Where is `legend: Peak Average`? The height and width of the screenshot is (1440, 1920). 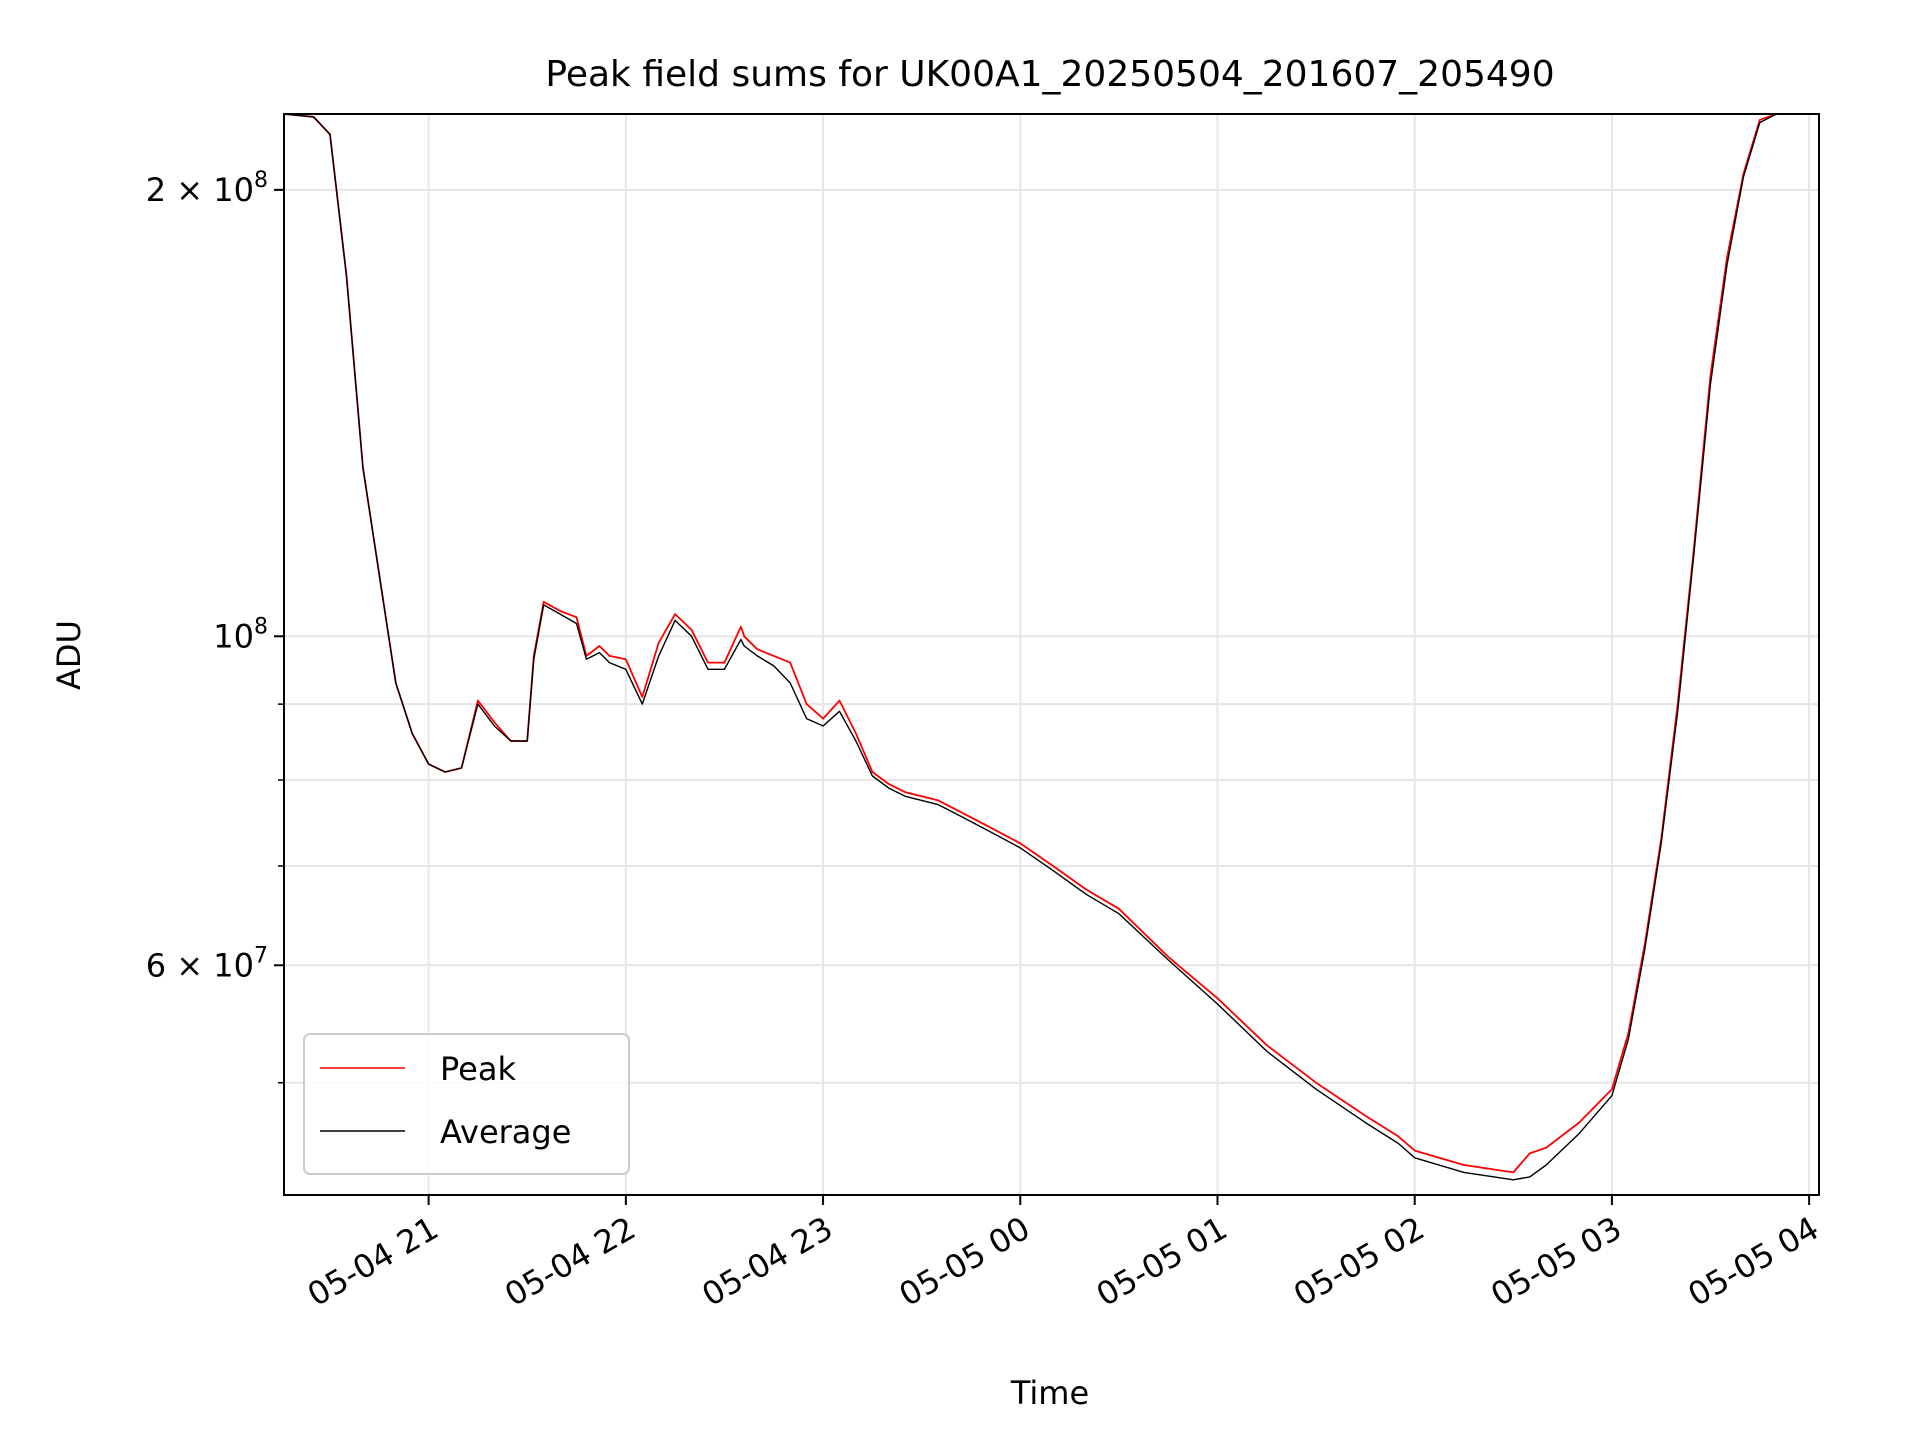
legend: Peak Average is located at coordinates (466, 1104).